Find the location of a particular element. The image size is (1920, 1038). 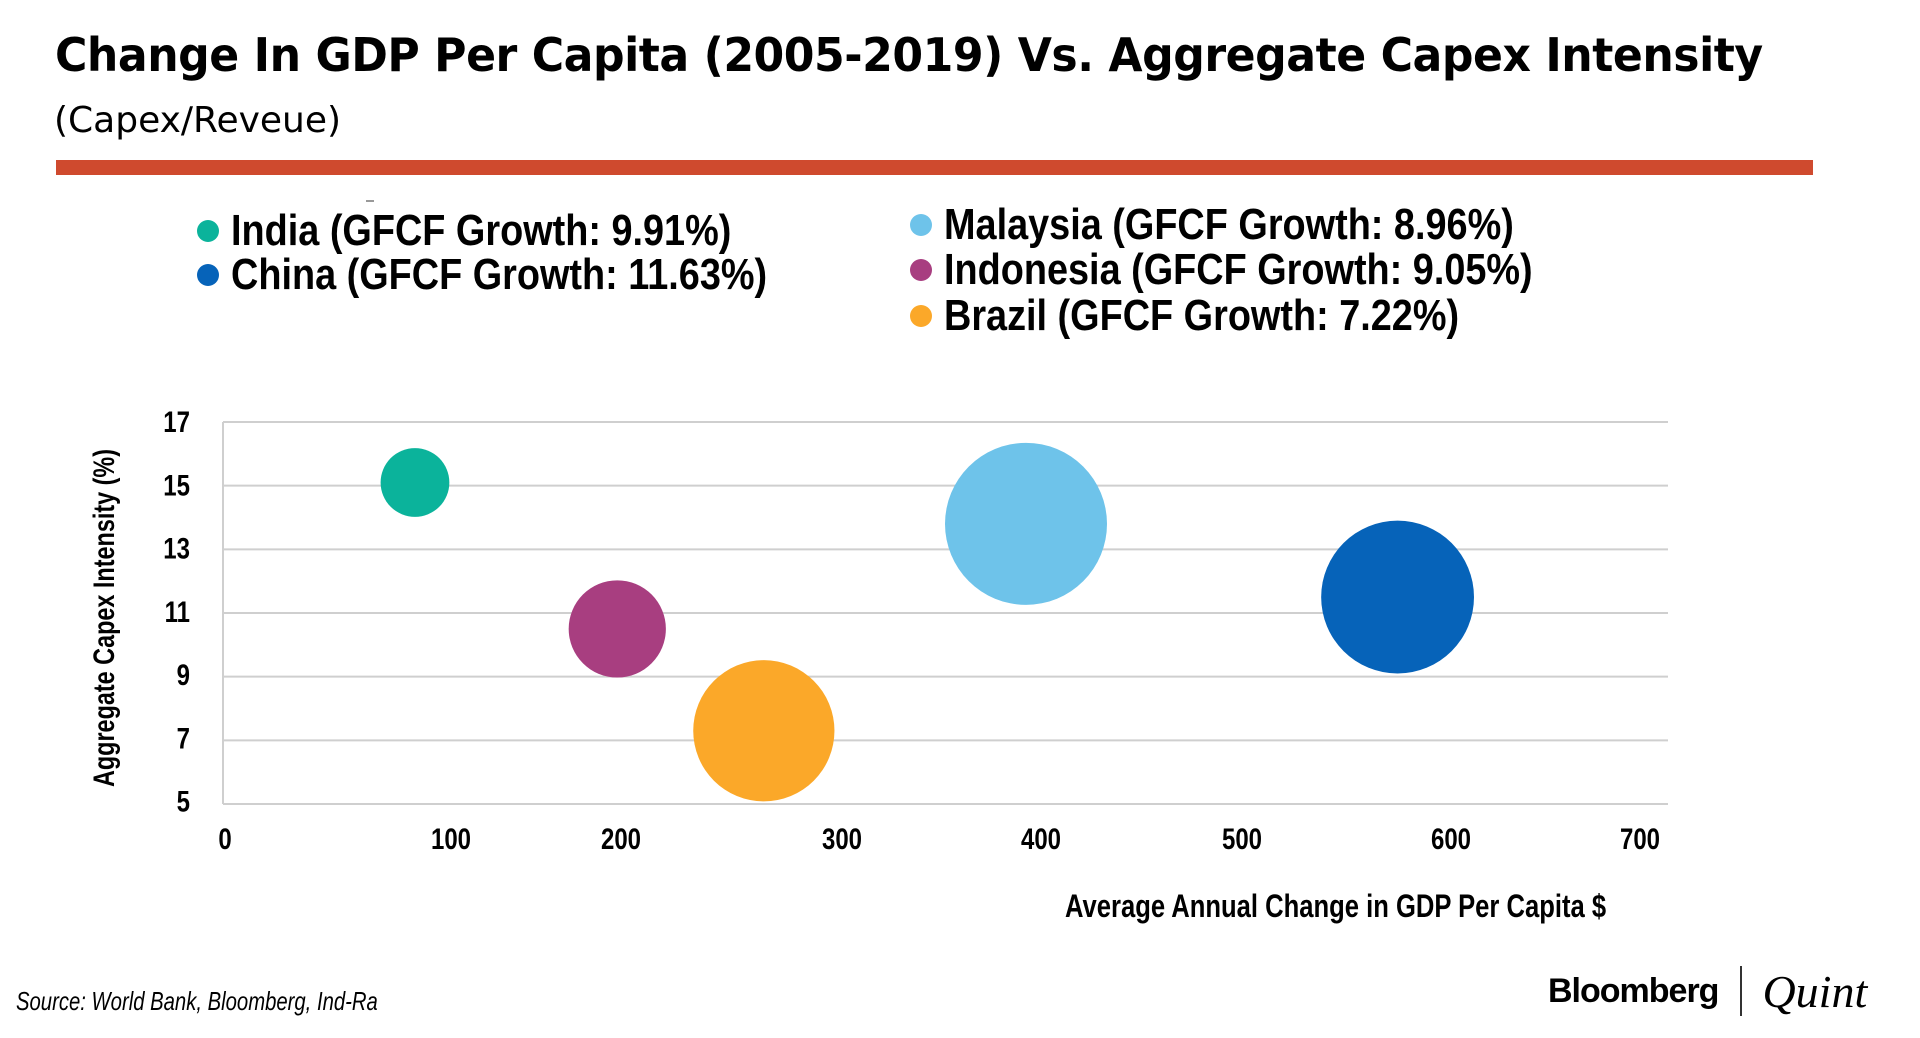

y-axis-title: Aggregate Capex Intensity (%) is located at coordinates (105, 617).